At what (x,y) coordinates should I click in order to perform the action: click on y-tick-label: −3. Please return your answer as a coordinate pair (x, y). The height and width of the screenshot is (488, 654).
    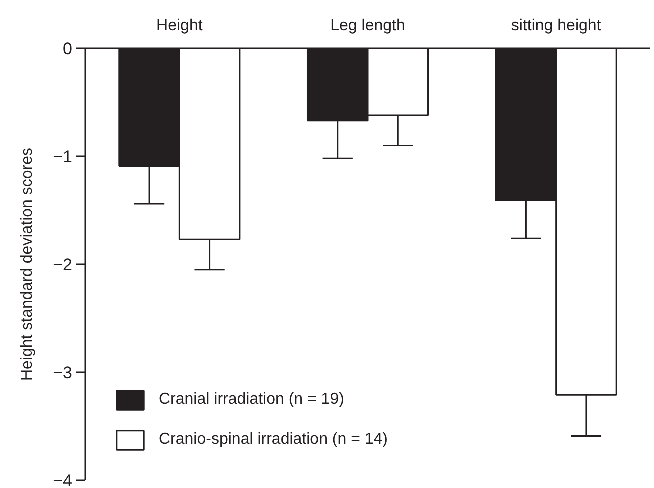
    Looking at the image, I should click on (63, 373).